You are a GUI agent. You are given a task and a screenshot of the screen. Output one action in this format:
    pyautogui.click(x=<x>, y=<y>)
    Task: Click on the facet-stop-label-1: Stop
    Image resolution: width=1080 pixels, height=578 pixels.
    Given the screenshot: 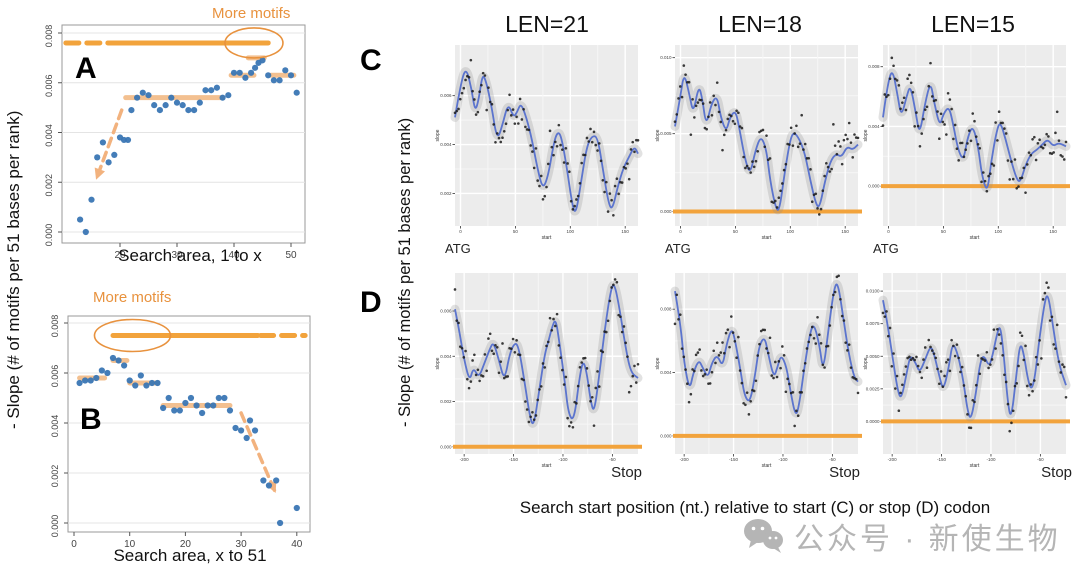 What is the action you would take?
    pyautogui.click(x=626, y=472)
    